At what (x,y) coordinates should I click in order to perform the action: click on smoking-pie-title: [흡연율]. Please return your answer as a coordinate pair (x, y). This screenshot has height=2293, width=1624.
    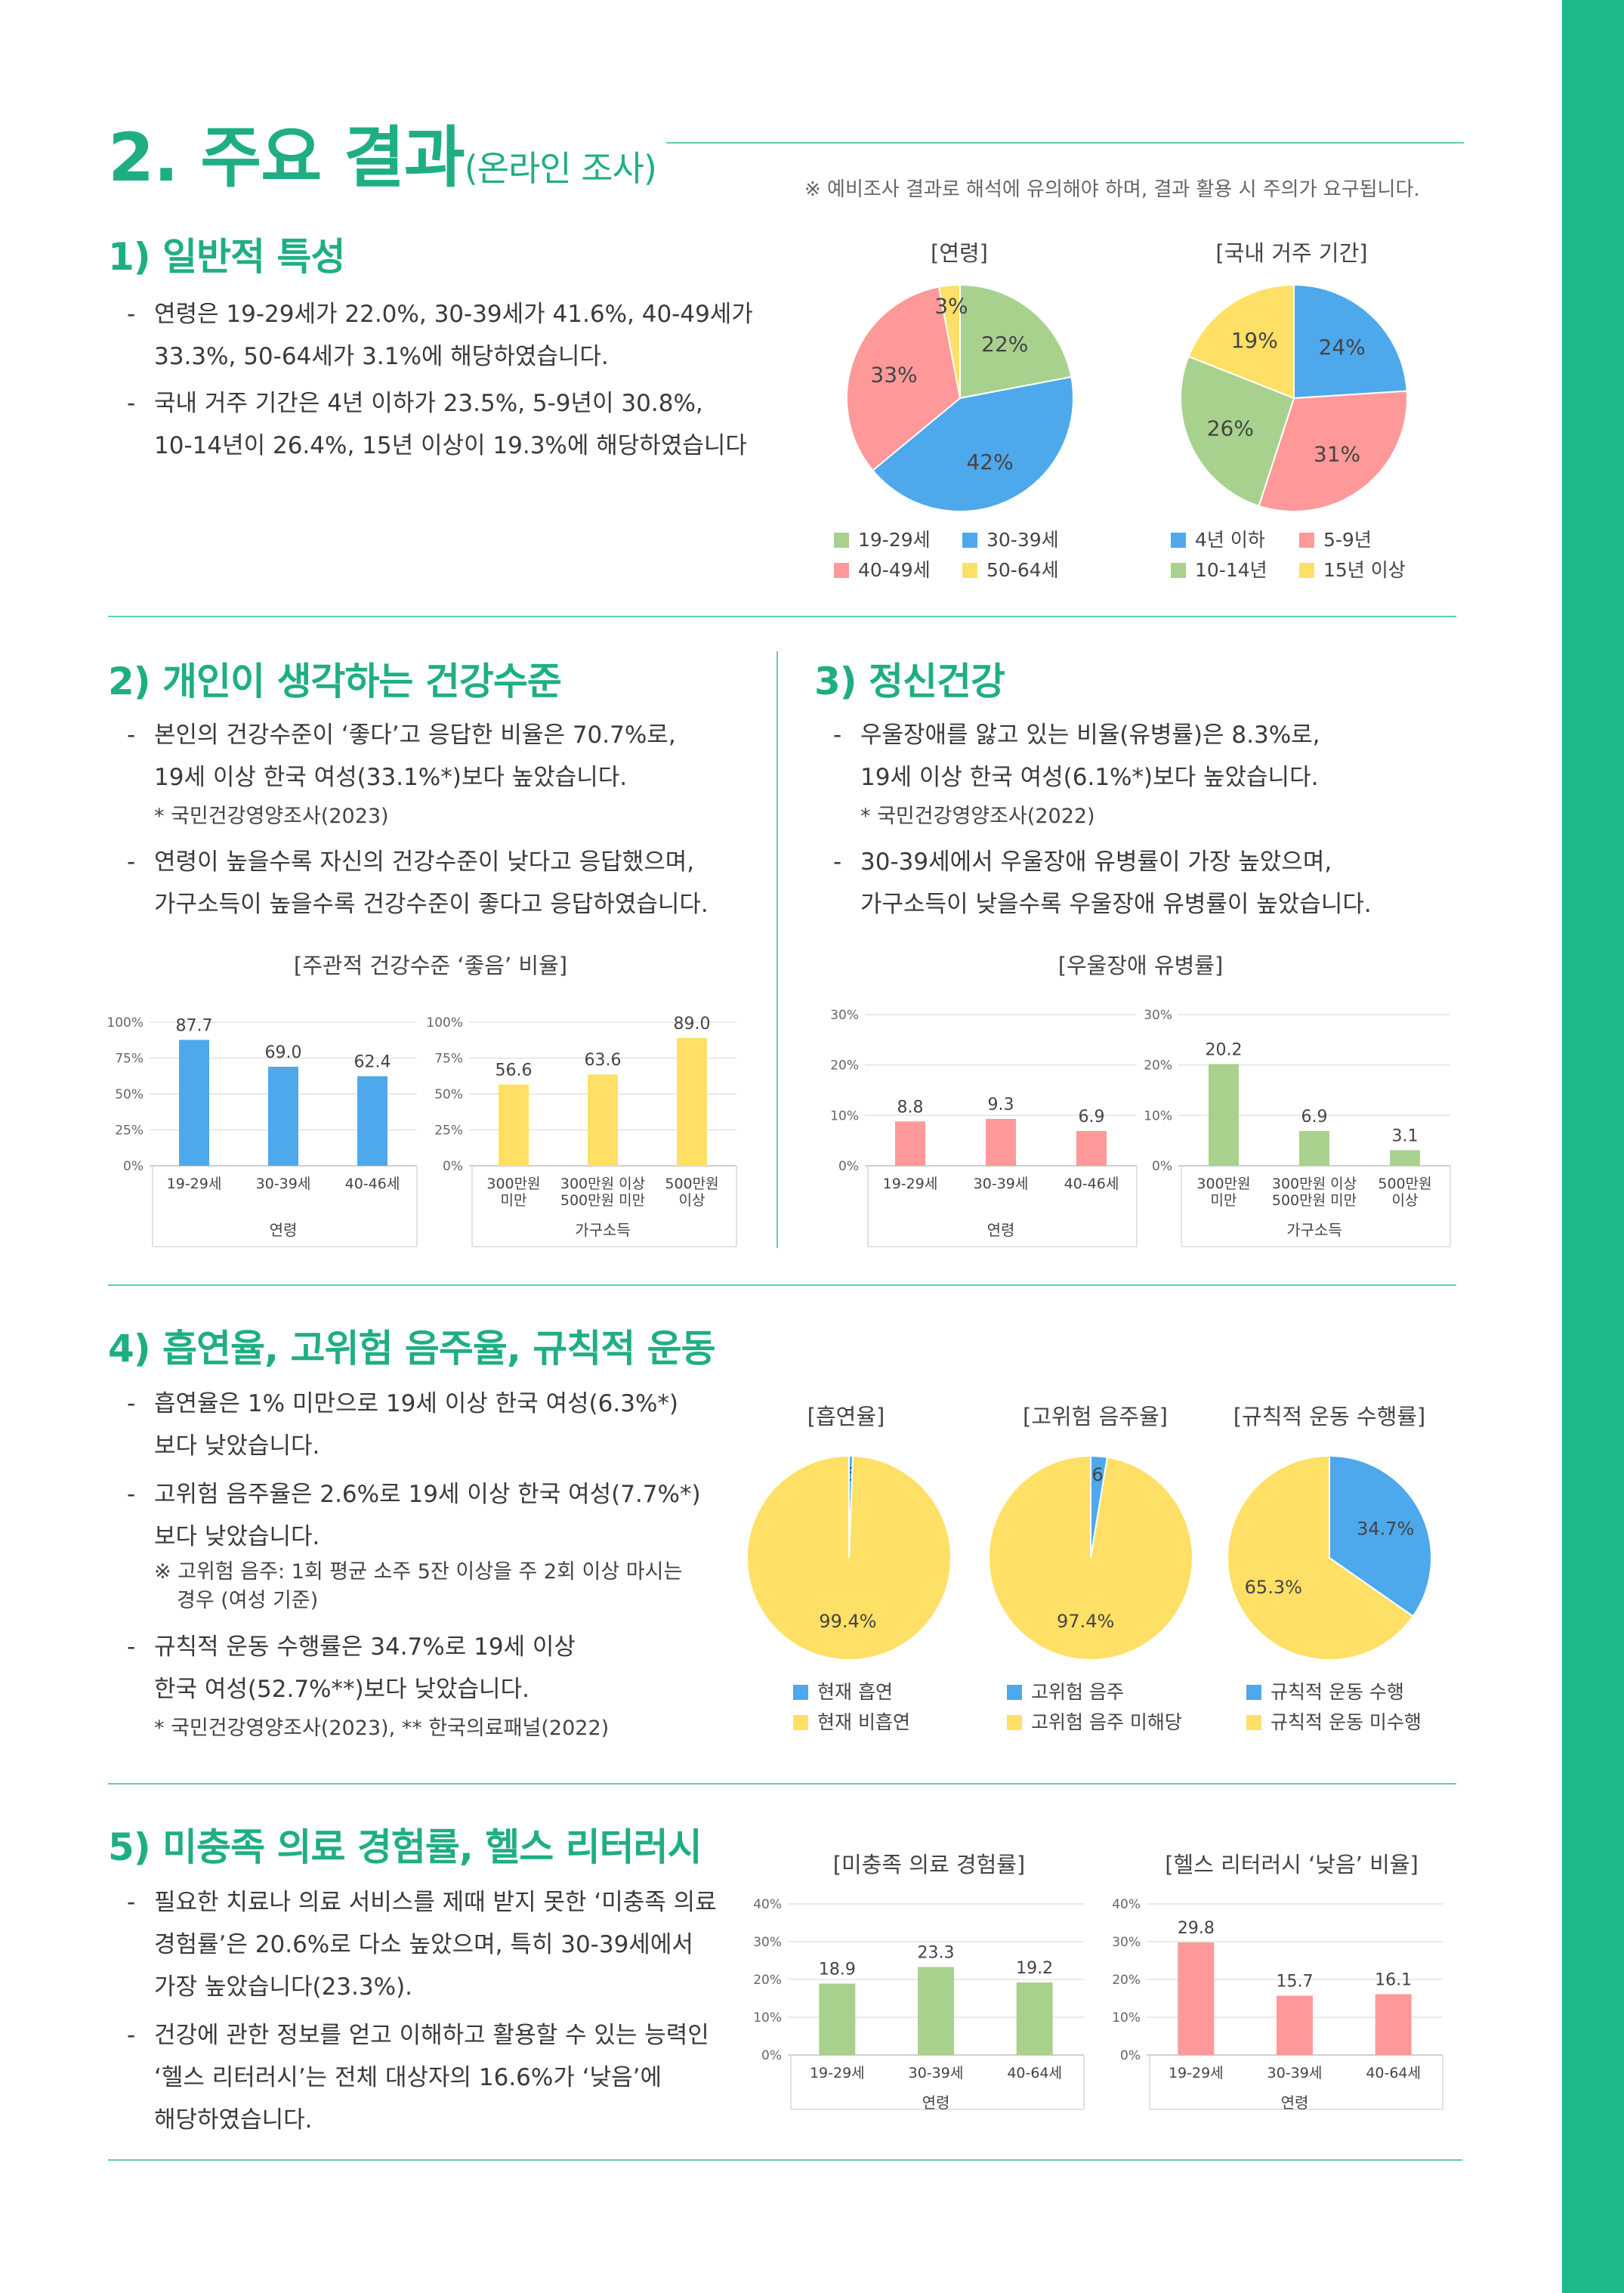
    Looking at the image, I should click on (846, 1416).